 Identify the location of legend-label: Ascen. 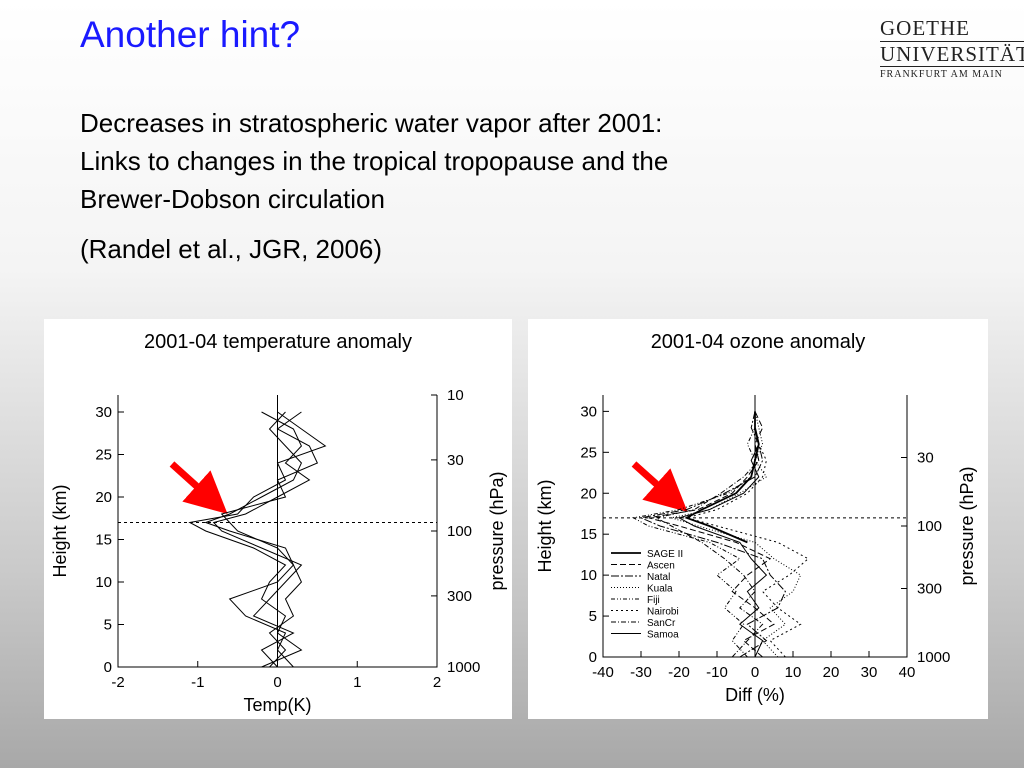
(661, 566).